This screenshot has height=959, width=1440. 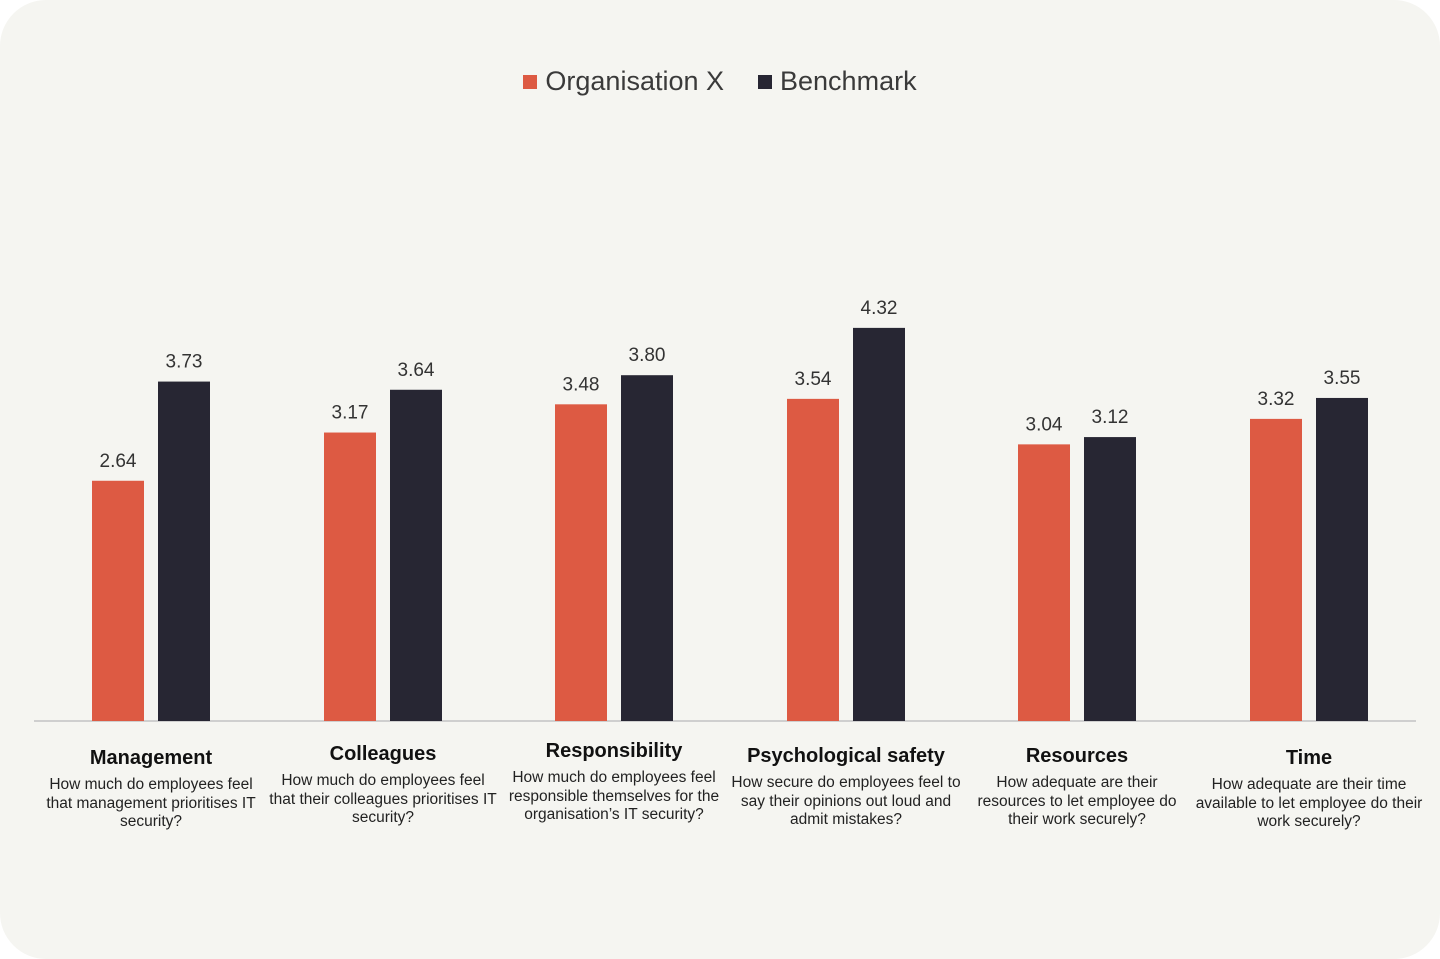 I want to click on legend-swatch-organisation, so click(x=530, y=81).